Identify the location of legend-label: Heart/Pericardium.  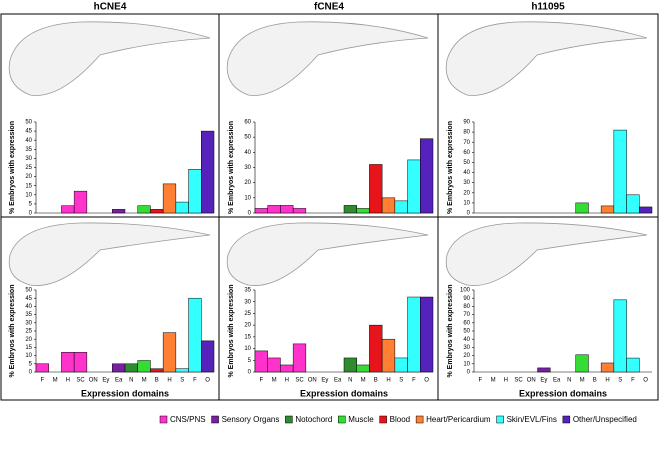
(458, 419).